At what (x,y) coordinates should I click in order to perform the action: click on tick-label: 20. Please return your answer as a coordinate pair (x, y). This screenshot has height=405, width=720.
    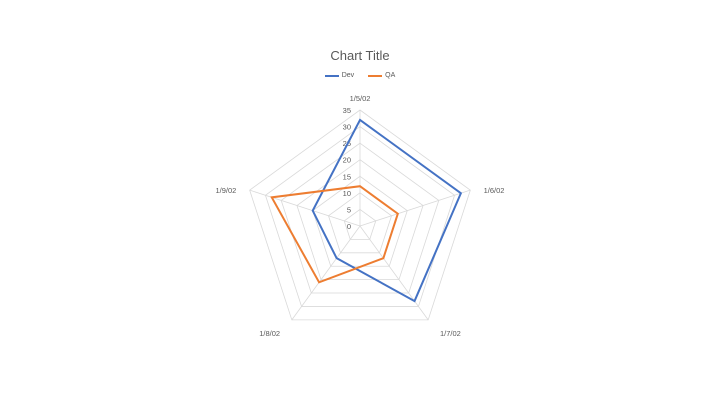
    Looking at the image, I should click on (347, 160).